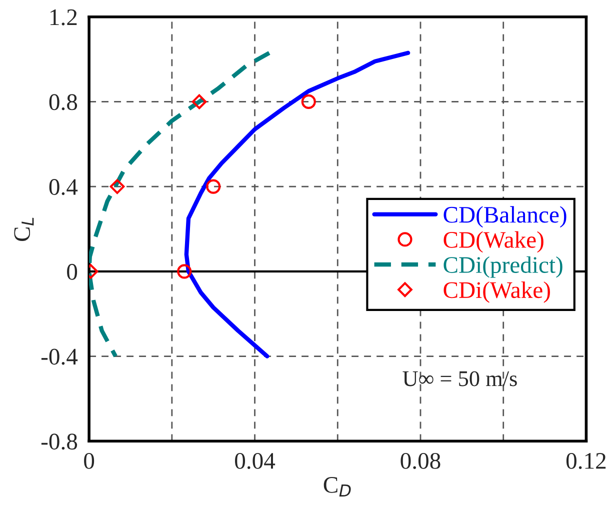 This screenshot has height=510, width=610. I want to click on x-tick-label: 0.08, so click(420, 460).